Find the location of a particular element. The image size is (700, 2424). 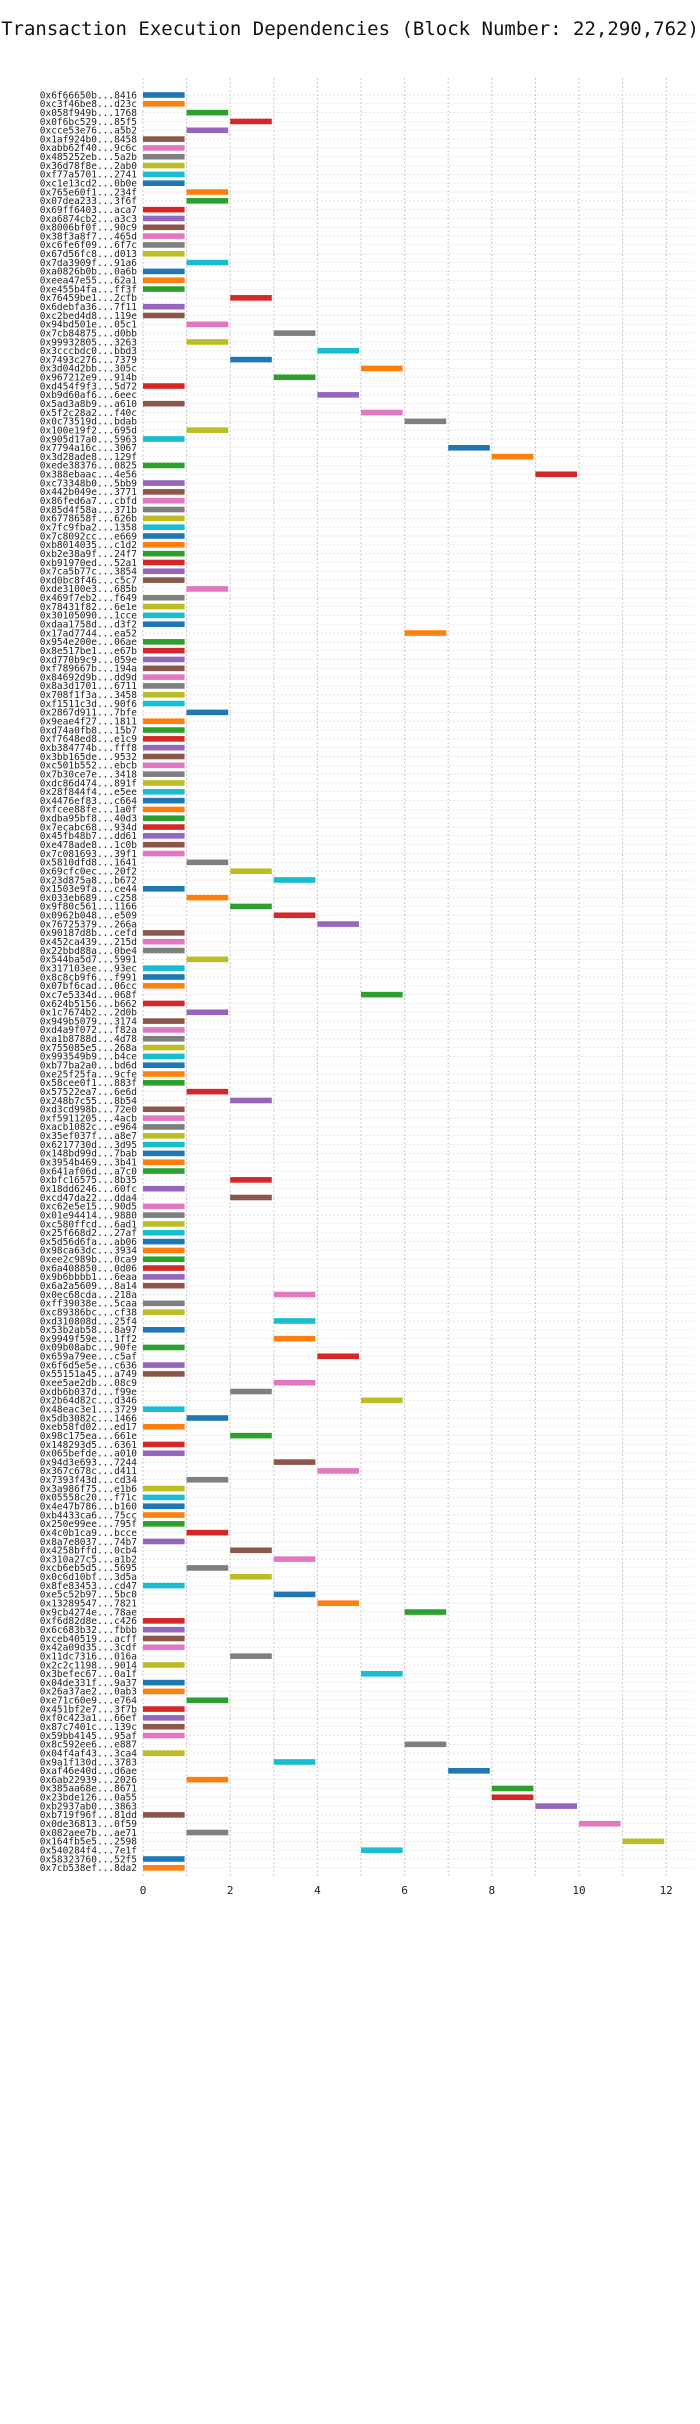

tx-label: 0x6f66650b...8416 is located at coordinates (89, 95).